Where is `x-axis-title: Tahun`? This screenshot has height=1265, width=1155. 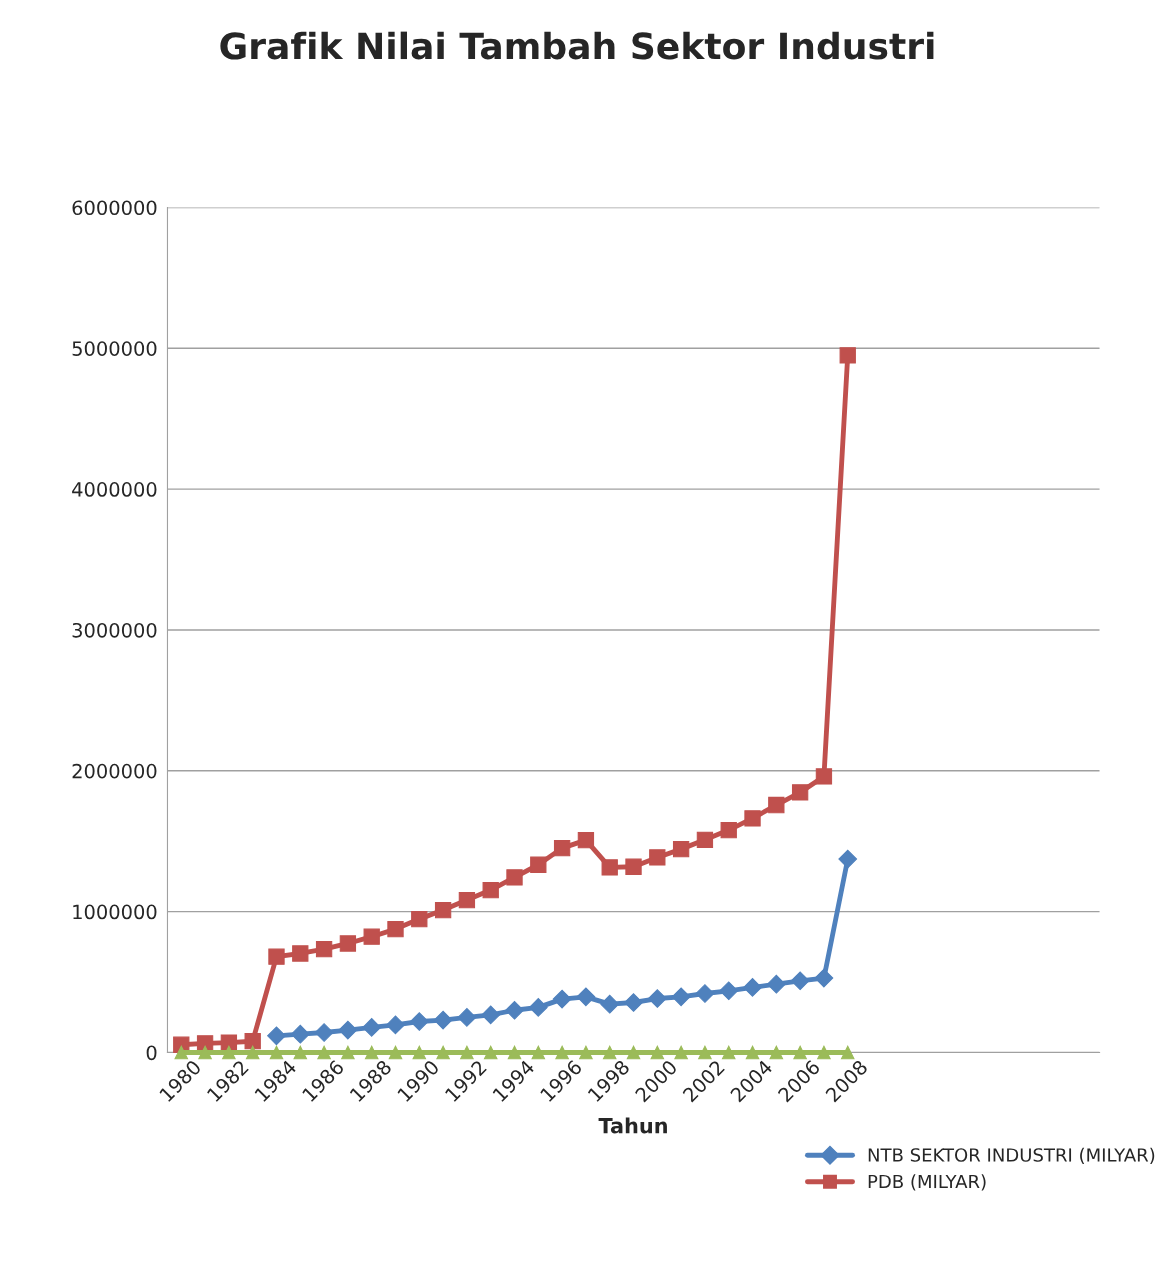 x-axis-title: Tahun is located at coordinates (632, 1125).